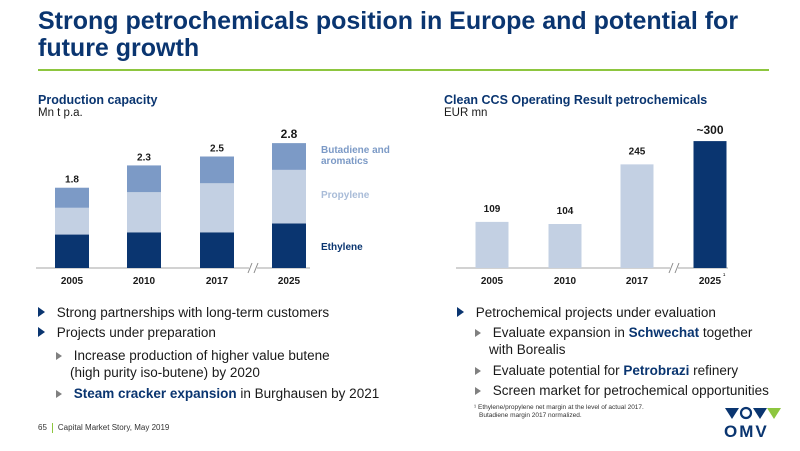 The image size is (800, 451). I want to click on bar-ethylene-2010, so click(144, 250).